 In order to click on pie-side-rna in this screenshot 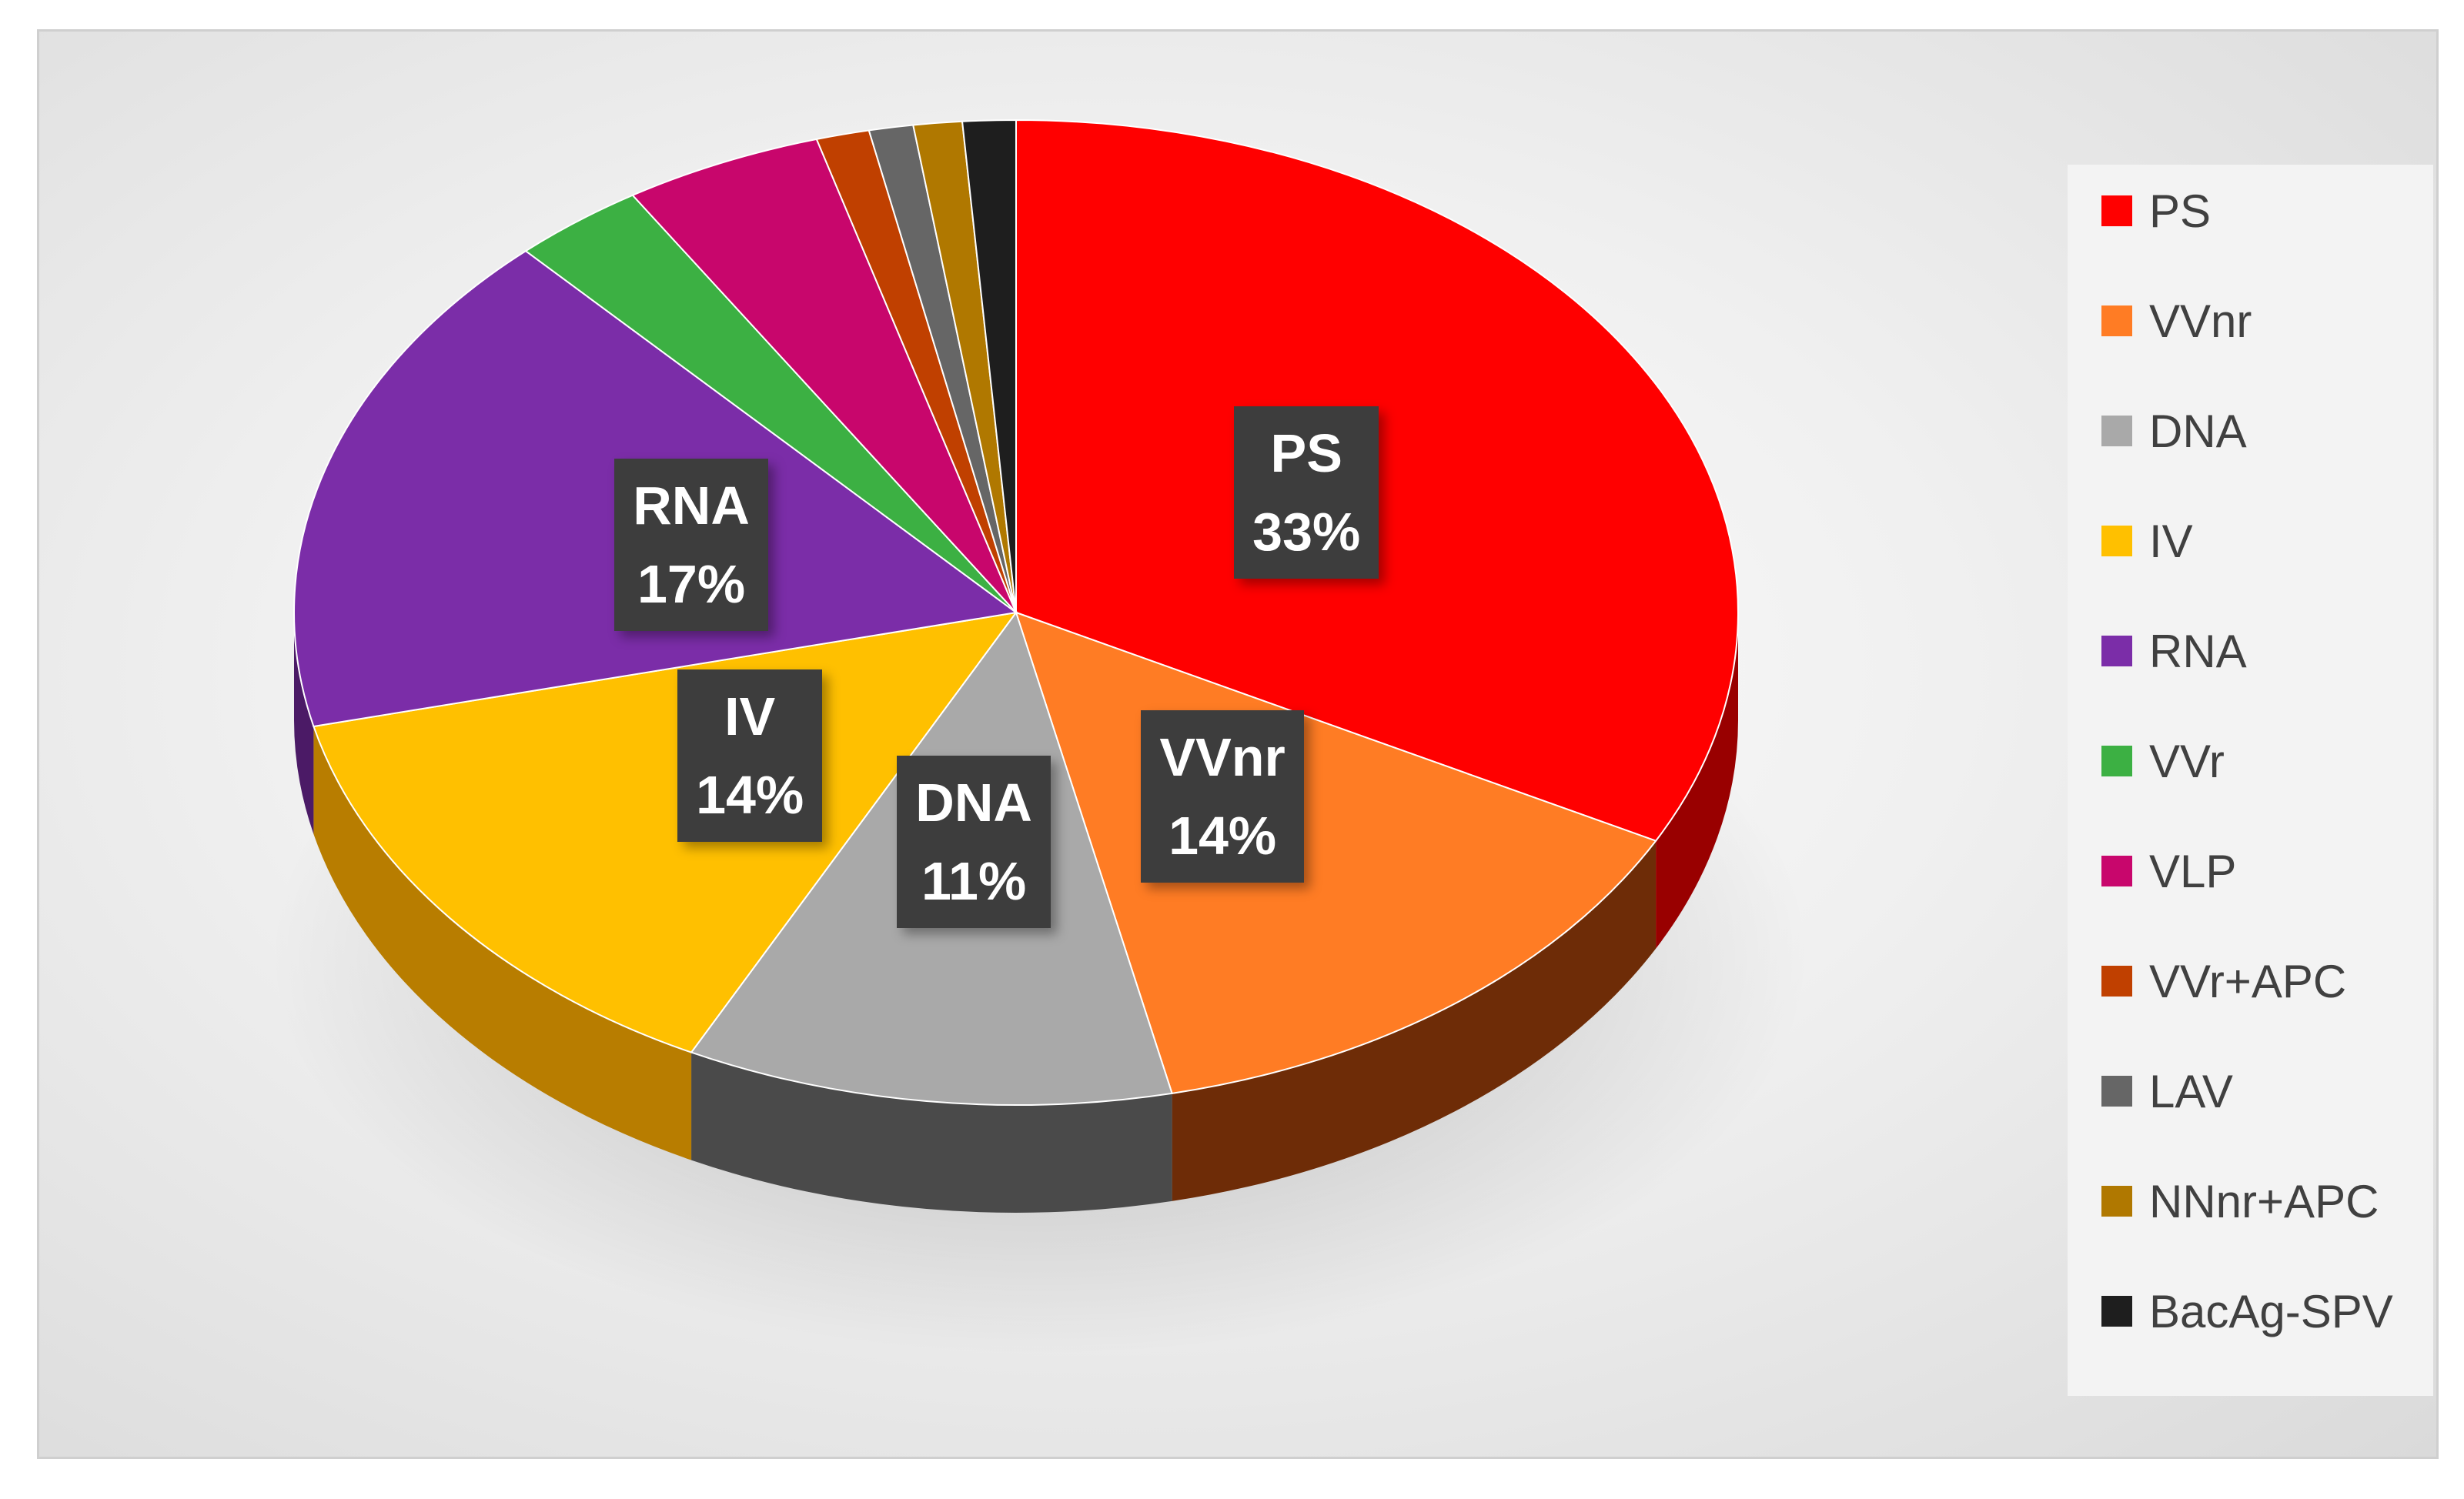, I will do `click(304, 723)`.